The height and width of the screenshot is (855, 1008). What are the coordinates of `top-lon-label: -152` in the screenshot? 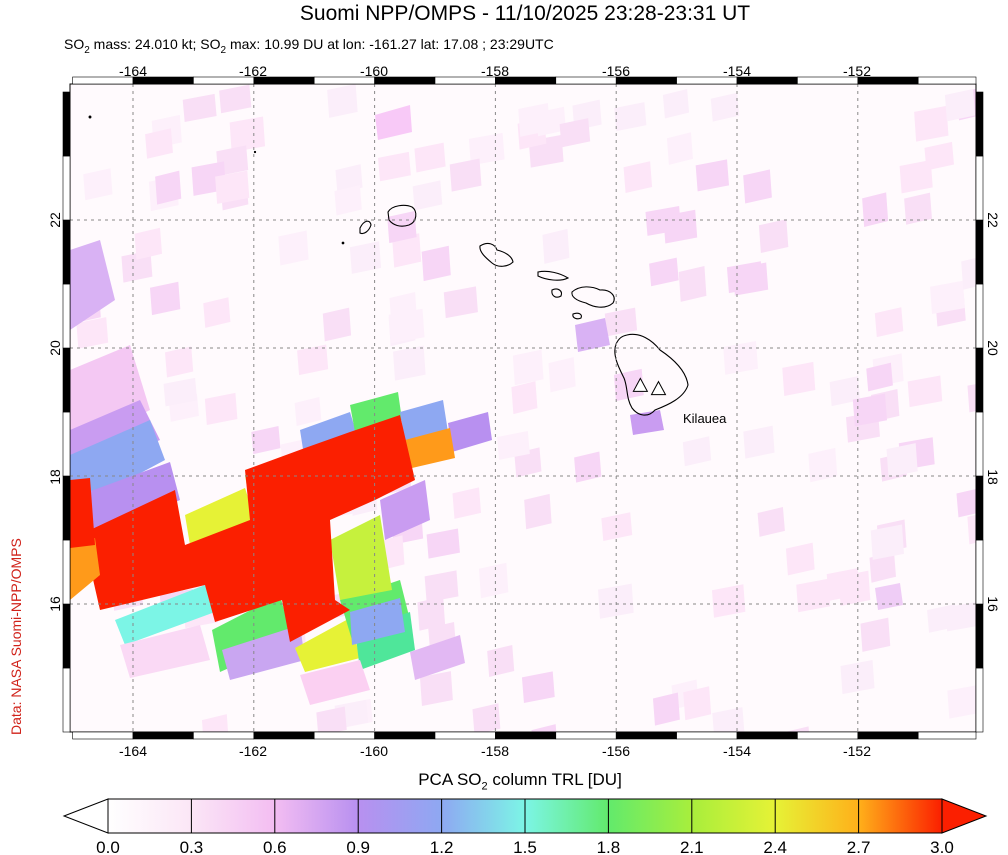 It's located at (857, 71).